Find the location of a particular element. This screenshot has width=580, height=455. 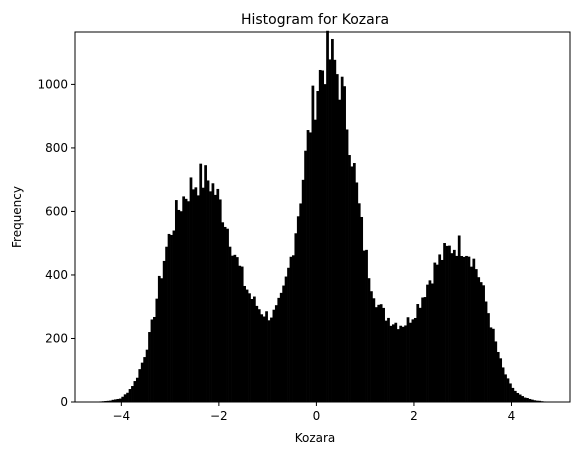

y-tick-label: 400 is located at coordinates (56, 275).